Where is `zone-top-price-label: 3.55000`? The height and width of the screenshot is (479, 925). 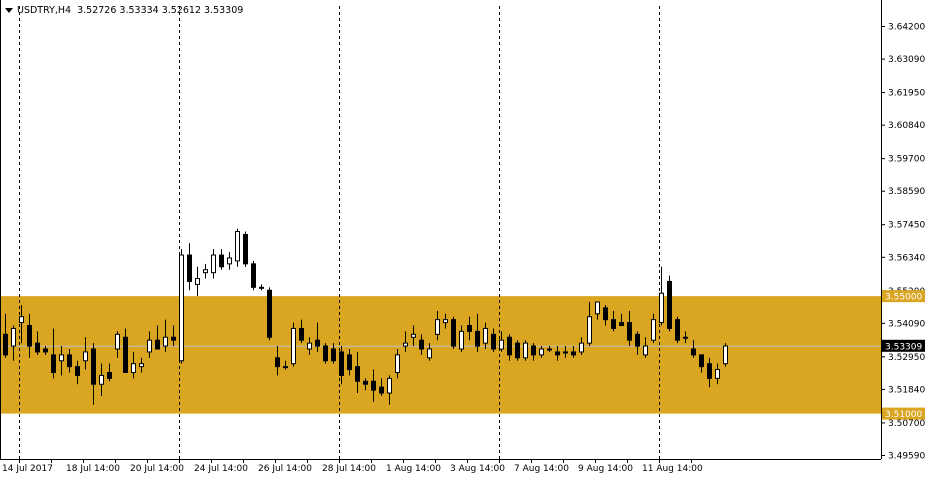
zone-top-price-label: 3.55000 is located at coordinates (903, 296).